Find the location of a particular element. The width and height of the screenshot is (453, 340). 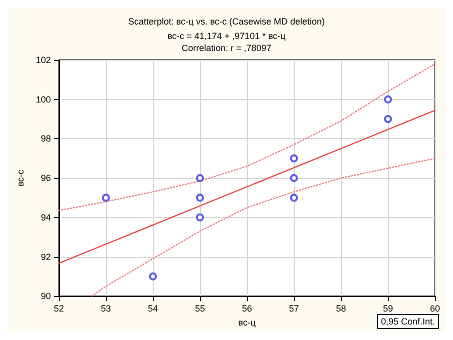

y-tick-label: 90 is located at coordinates (45, 296).